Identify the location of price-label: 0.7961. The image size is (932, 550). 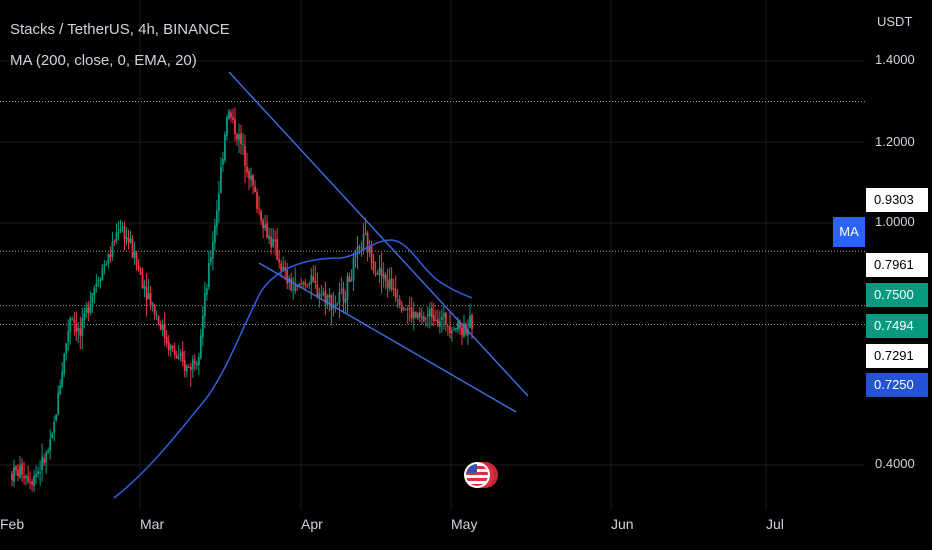
(897, 265).